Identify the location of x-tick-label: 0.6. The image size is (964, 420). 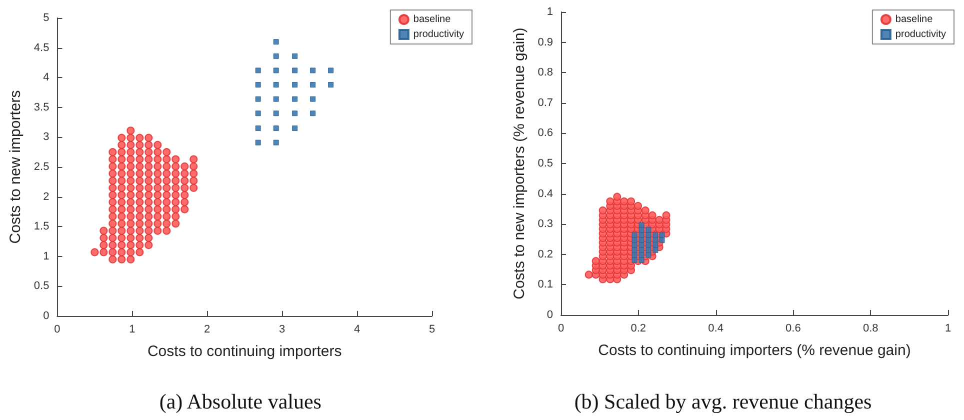
(793, 328).